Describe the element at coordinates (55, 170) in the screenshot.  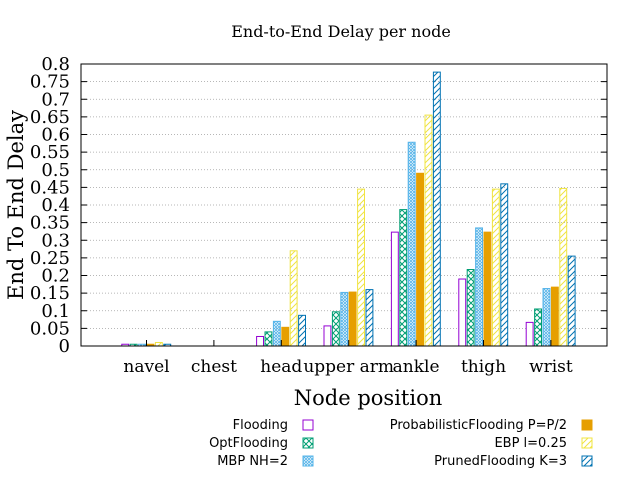
I see `y-tick-label: 0.5` at that location.